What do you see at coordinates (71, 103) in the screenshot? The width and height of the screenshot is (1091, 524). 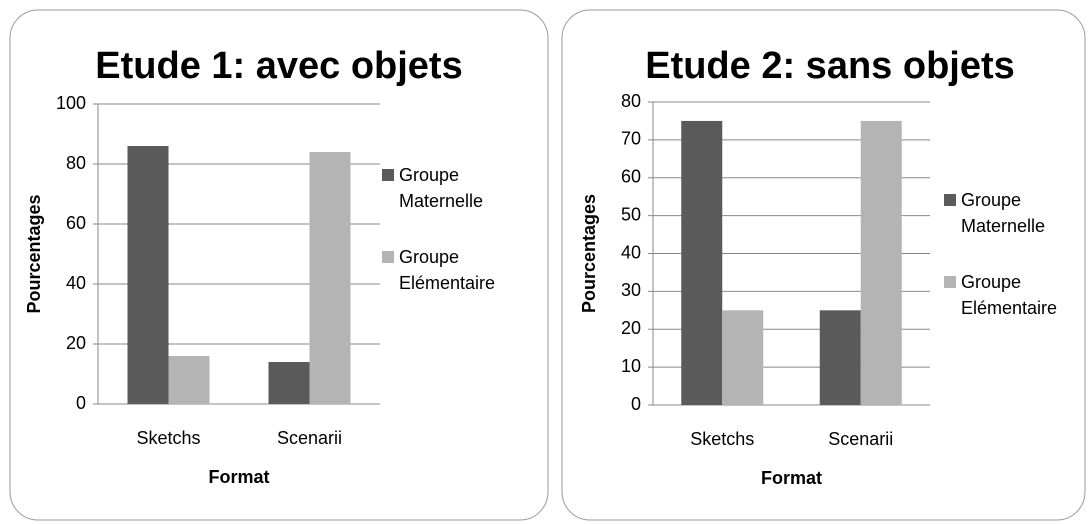 I see `y-tick-label: 100` at bounding box center [71, 103].